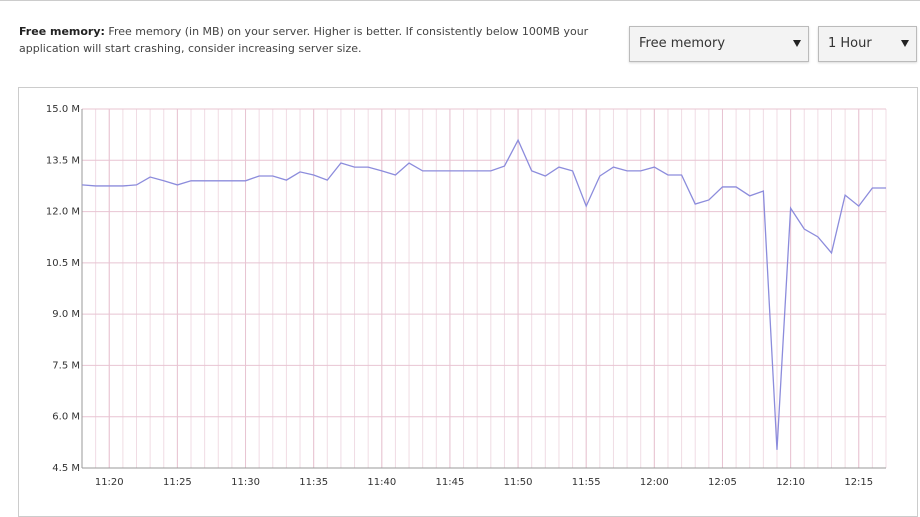 Image resolution: width=920 pixels, height=517 pixels. What do you see at coordinates (790, 482) in the screenshot?
I see `x-tick-label: 12:10` at bounding box center [790, 482].